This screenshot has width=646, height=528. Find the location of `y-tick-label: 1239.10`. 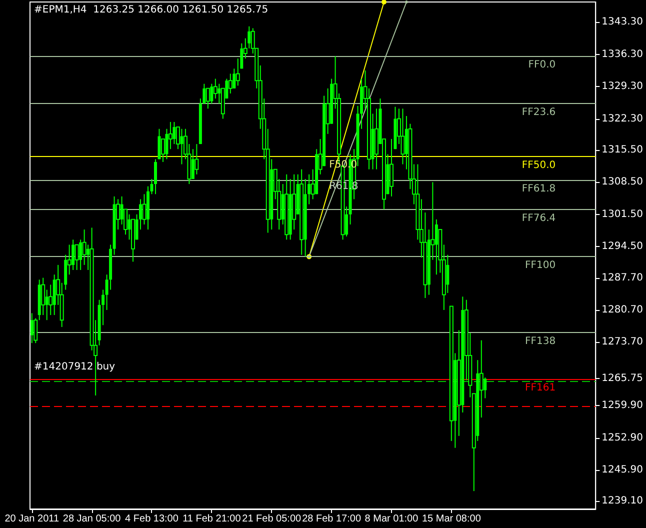

y-tick-label: 1239.10 is located at coordinates (623, 501).